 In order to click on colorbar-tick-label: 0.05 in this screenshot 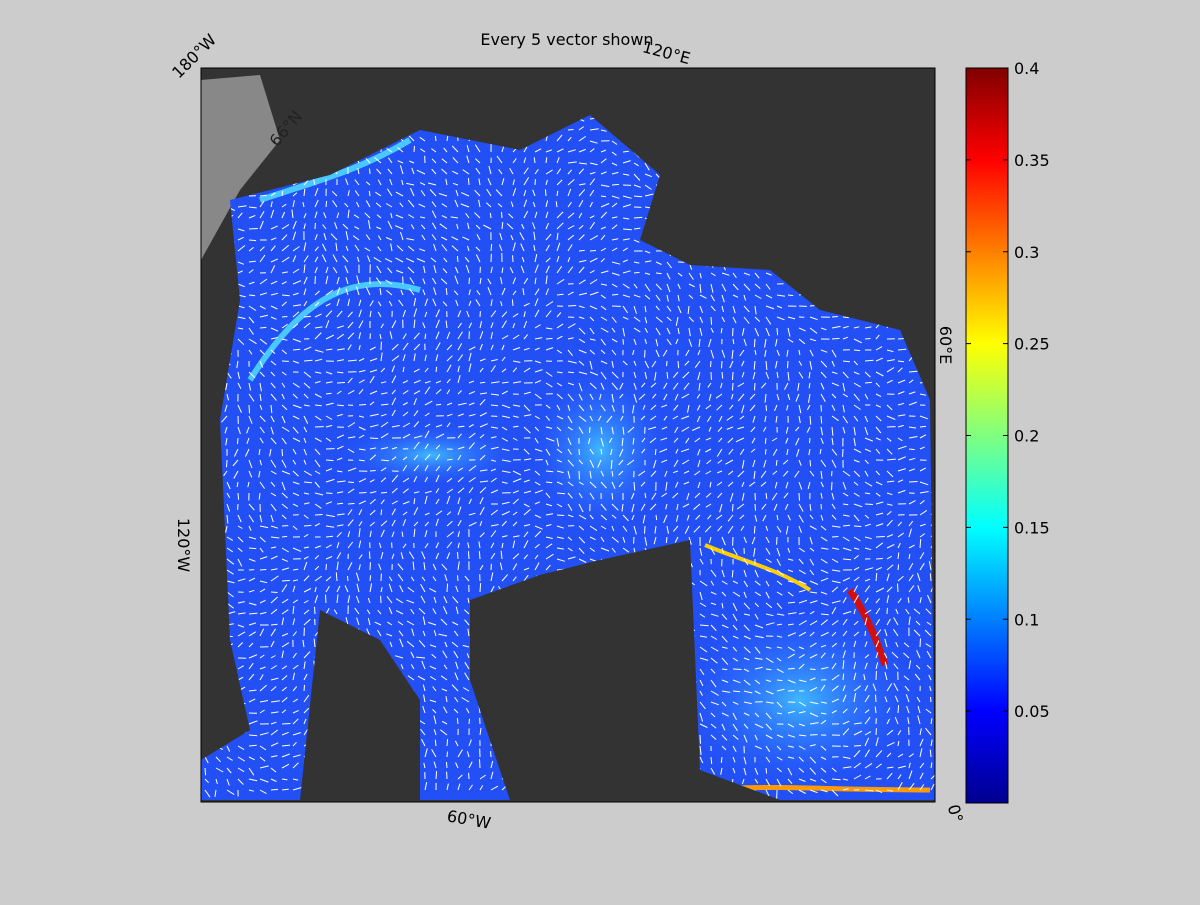, I will do `click(1032, 711)`.